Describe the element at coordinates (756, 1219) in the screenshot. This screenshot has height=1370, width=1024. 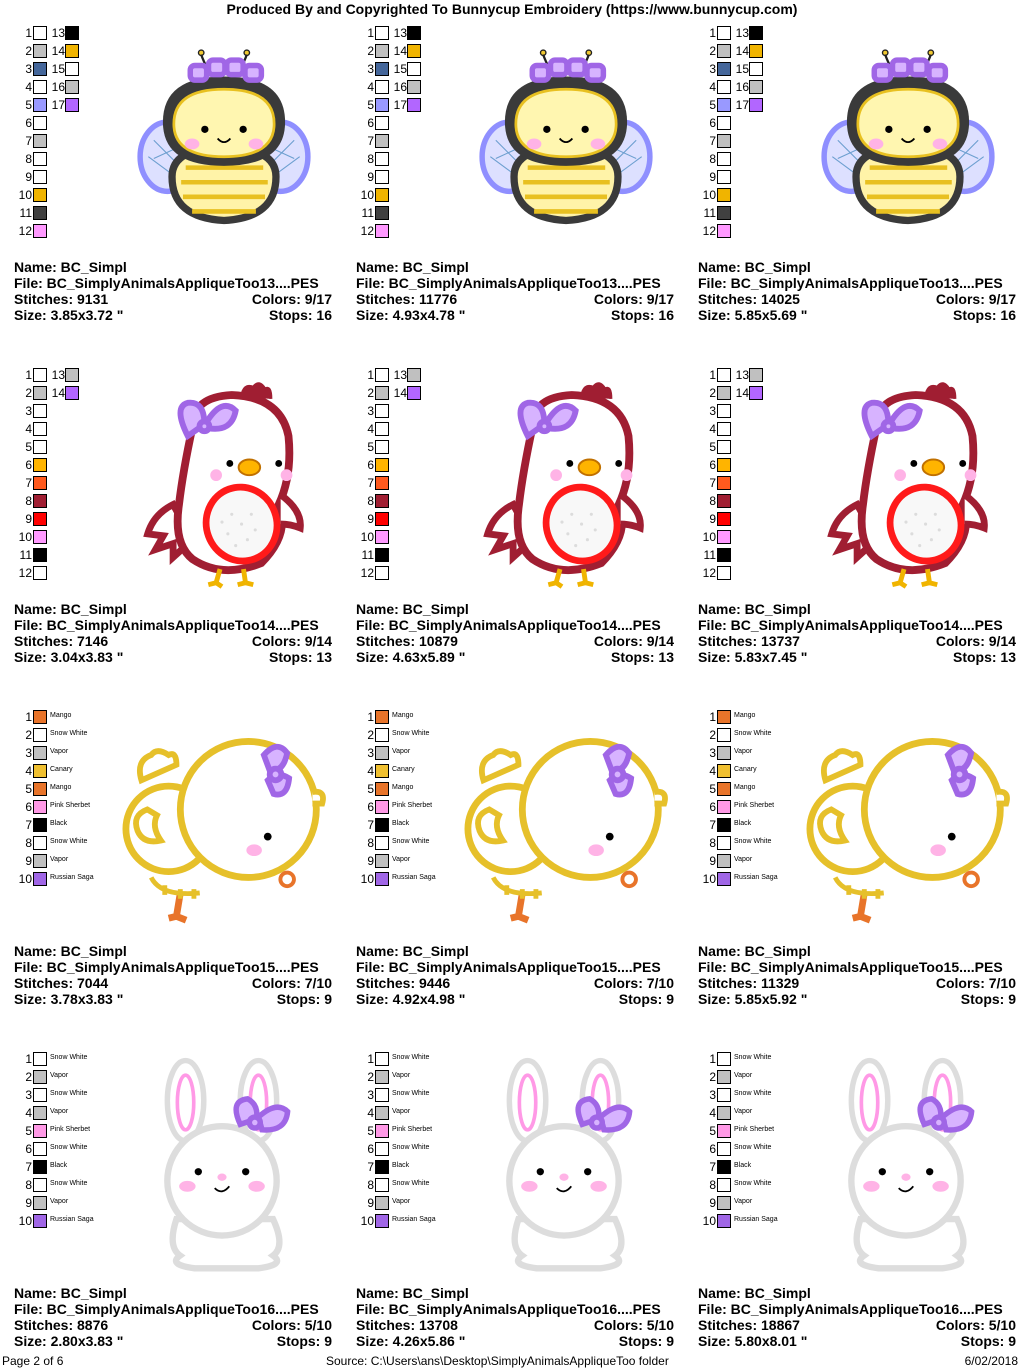
I see `thread-name: Russian Saga` at that location.